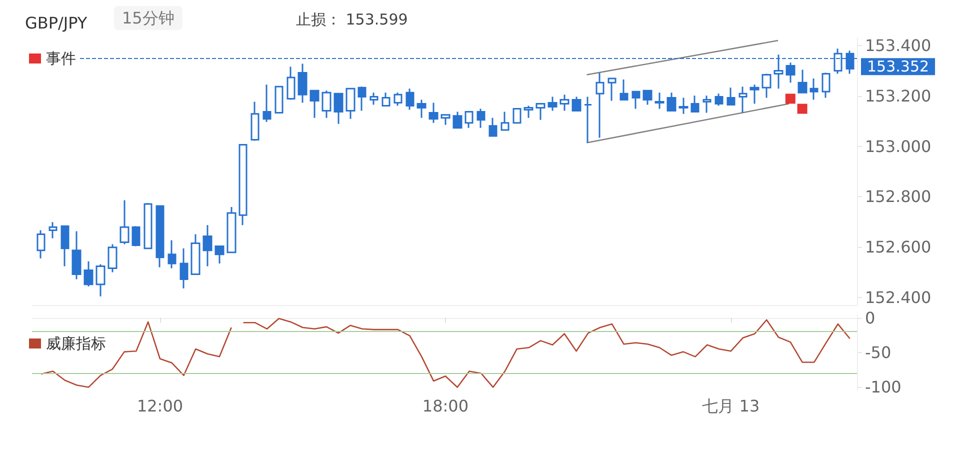 The width and height of the screenshot is (969, 463). I want to click on y-tick-label: 152.800, so click(898, 196).